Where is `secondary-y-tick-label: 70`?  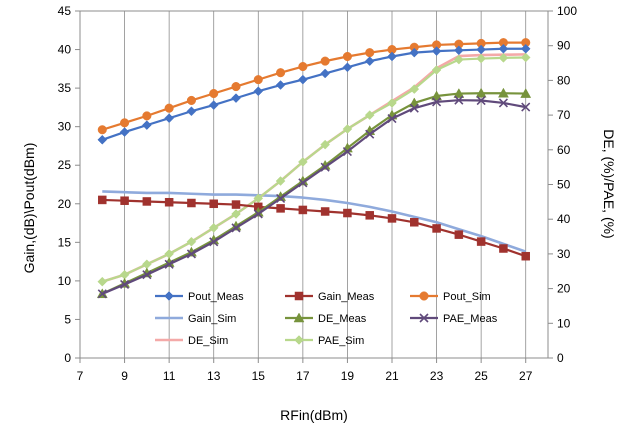
secondary-y-tick-label: 70 is located at coordinates (564, 115).